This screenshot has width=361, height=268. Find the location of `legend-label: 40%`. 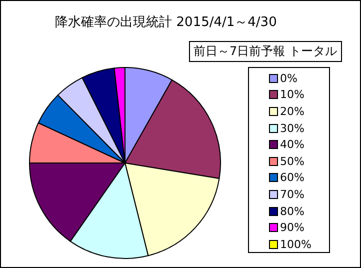

legend-label: 40% is located at coordinates (292, 145).